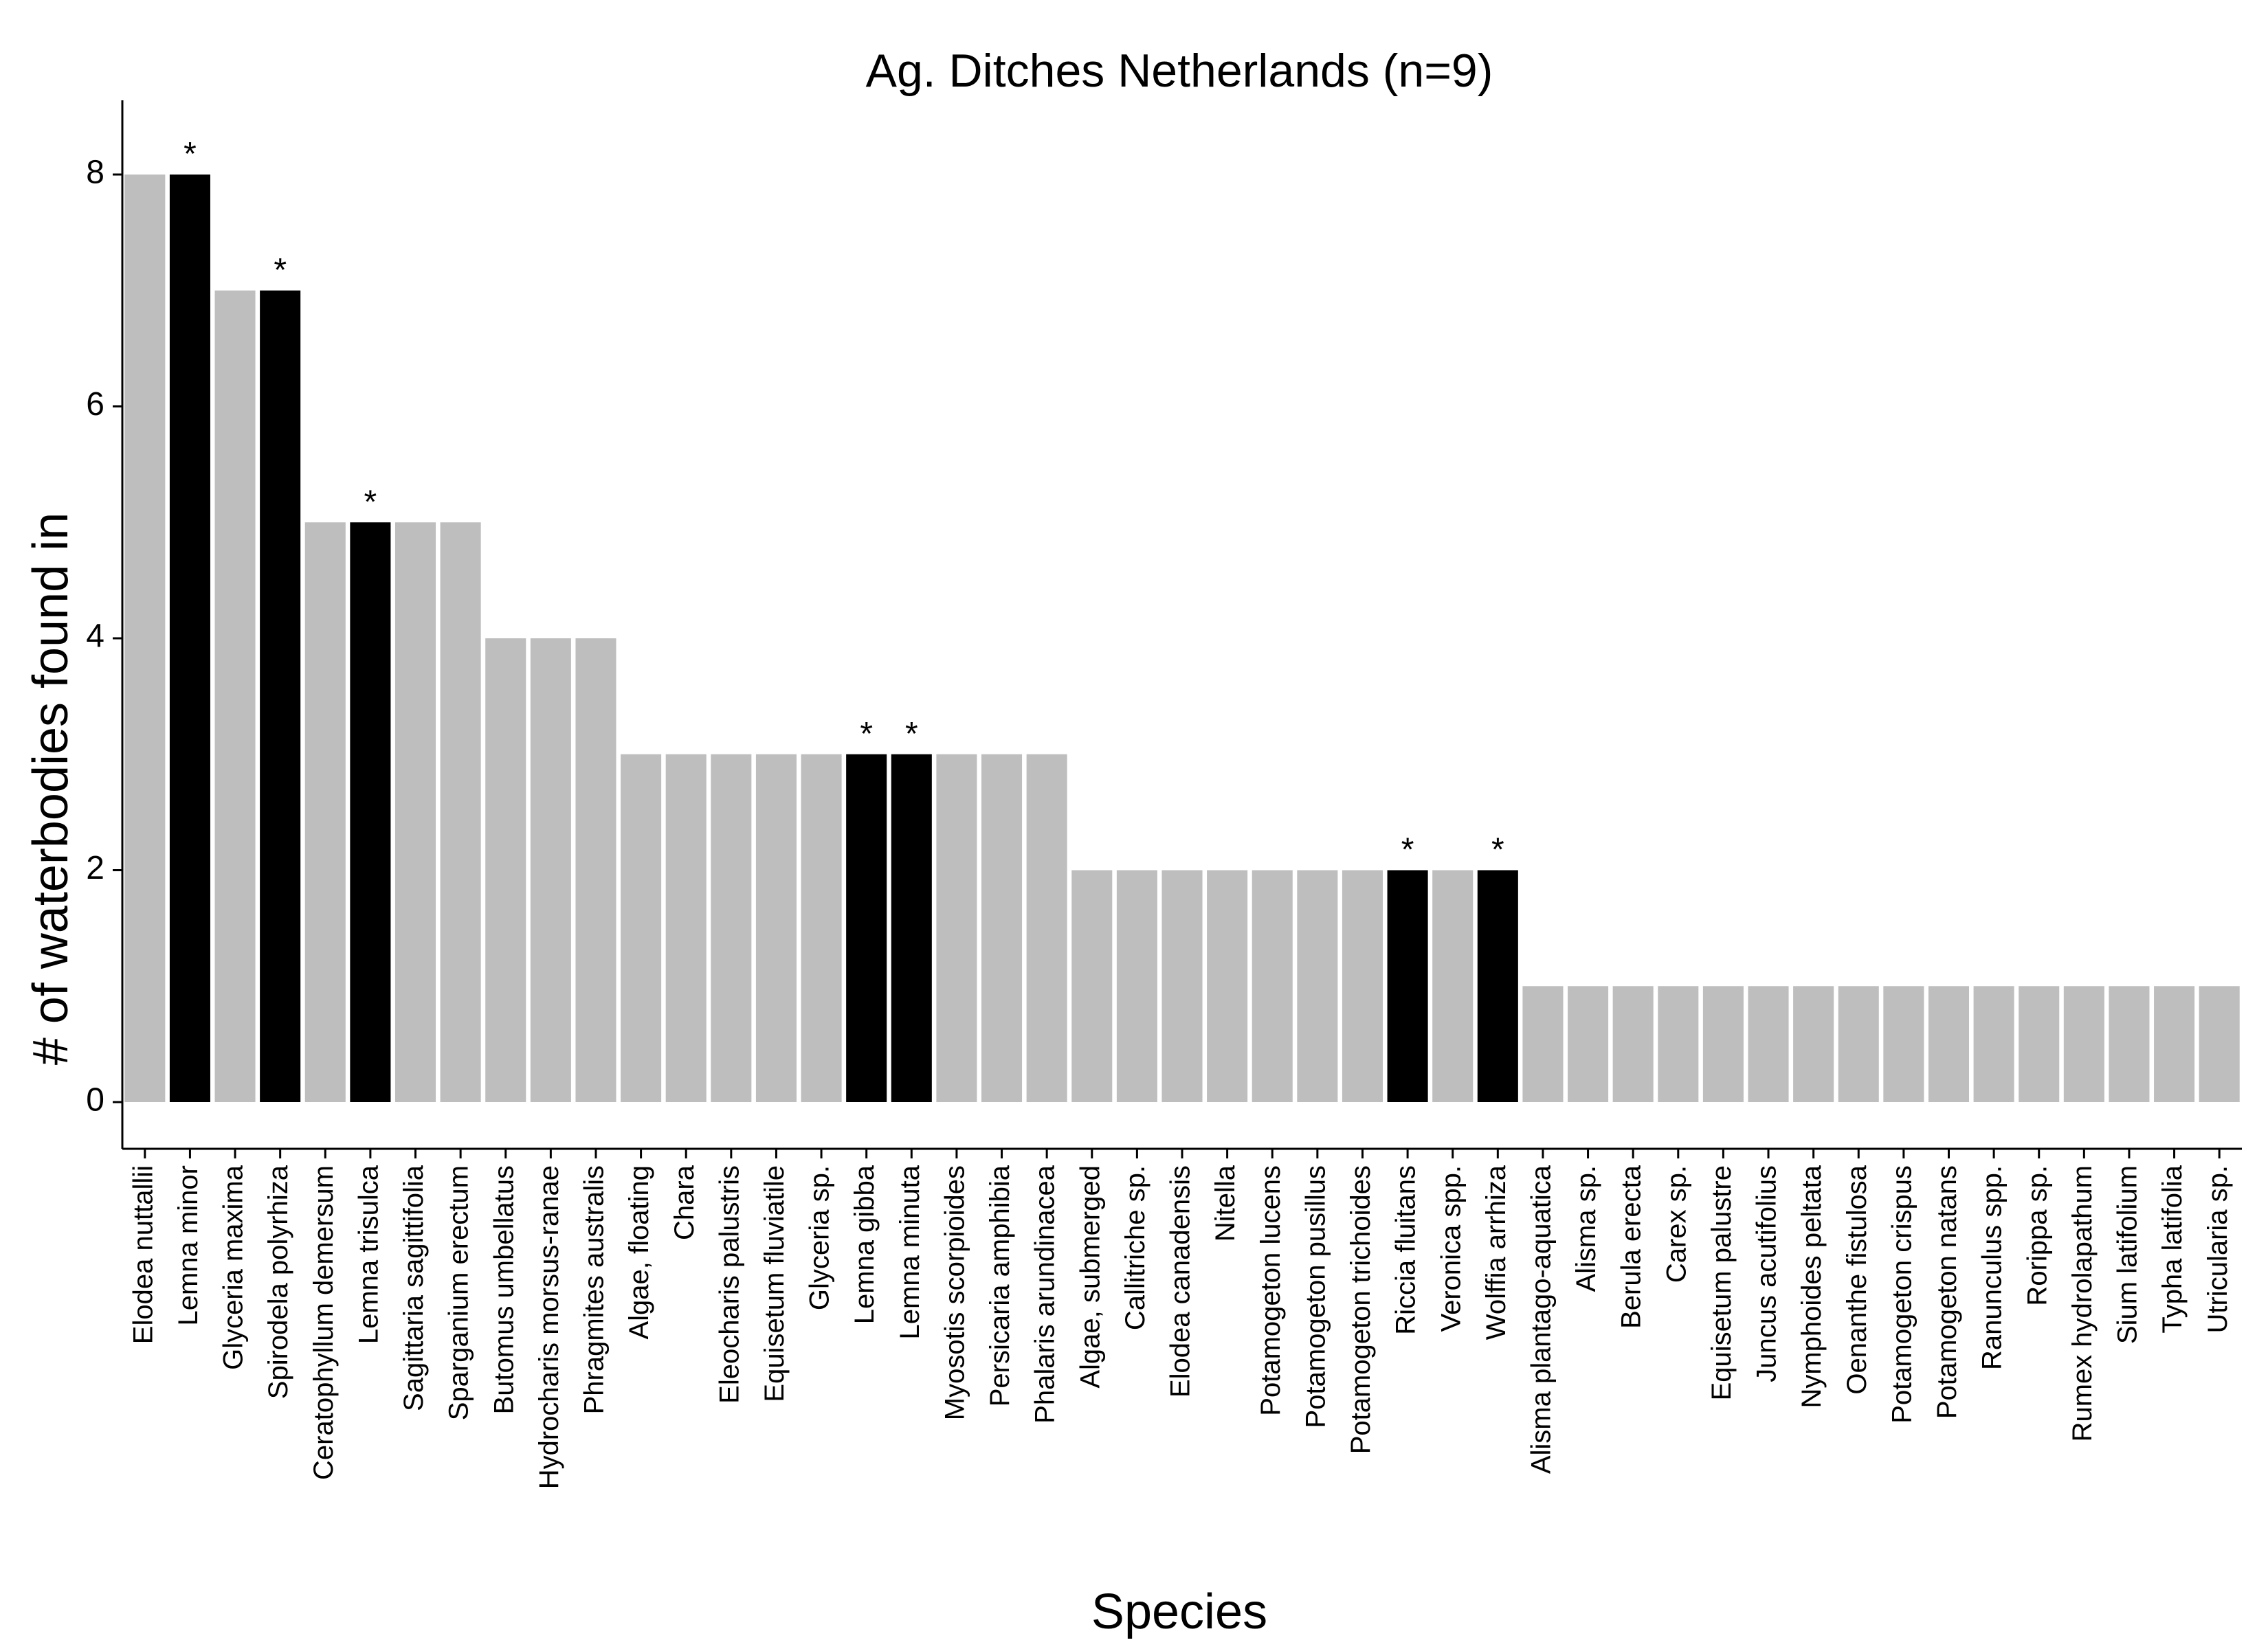 The height and width of the screenshot is (1649, 2268). I want to click on x-tick-label: Juncus acutifolius, so click(1767, 1273).